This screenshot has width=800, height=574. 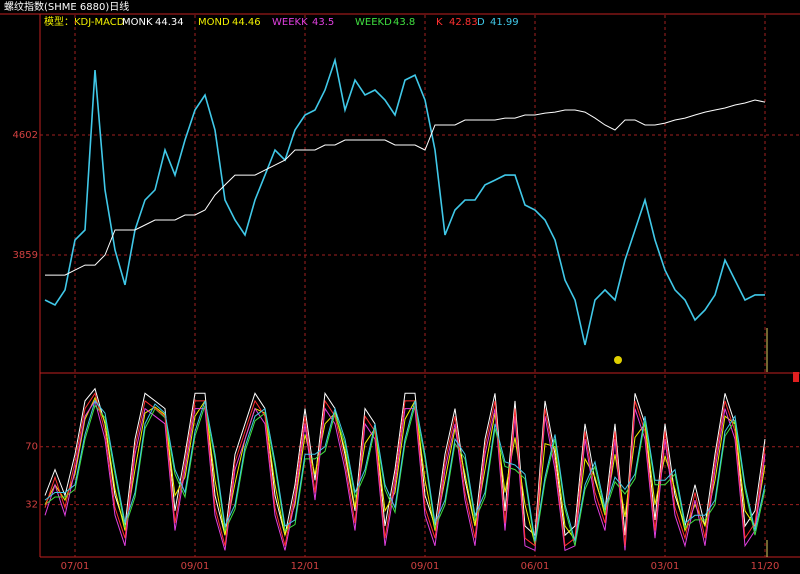 What do you see at coordinates (618, 360) in the screenshot?
I see `signal-dot` at bounding box center [618, 360].